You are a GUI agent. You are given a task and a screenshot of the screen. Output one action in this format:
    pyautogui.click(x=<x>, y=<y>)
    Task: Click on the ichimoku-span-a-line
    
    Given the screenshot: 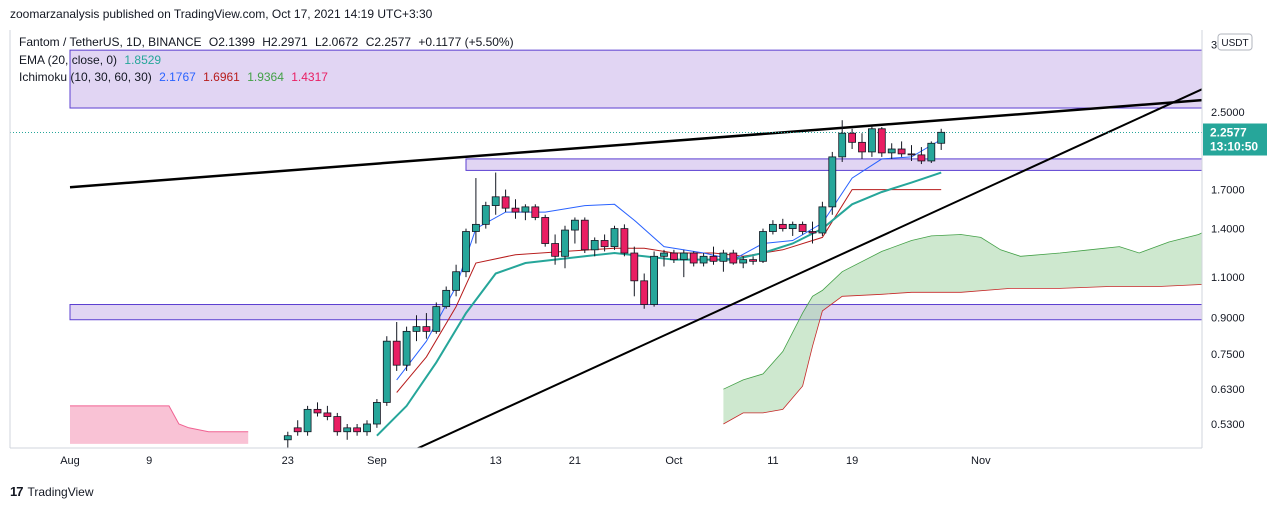 What is the action you would take?
    pyautogui.click(x=962, y=311)
    